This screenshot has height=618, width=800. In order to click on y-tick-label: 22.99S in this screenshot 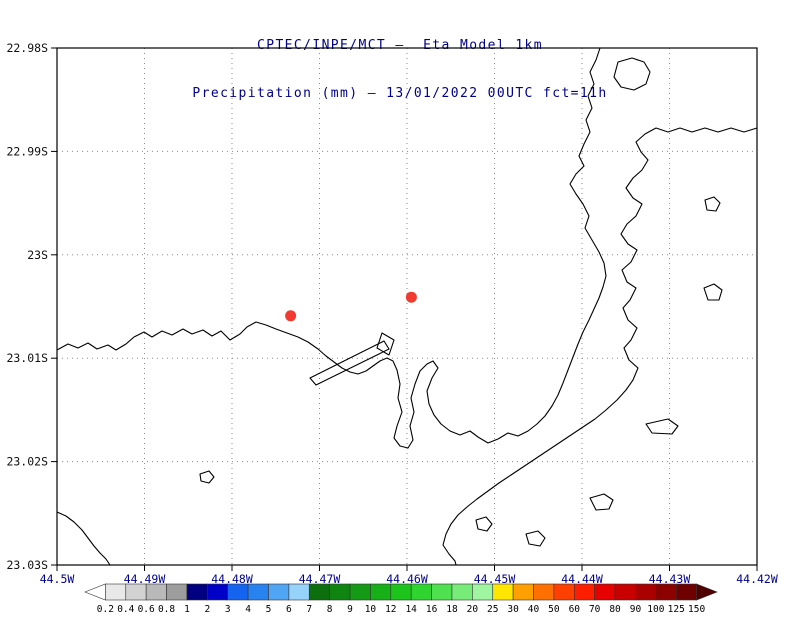, I will do `click(27, 151)`.